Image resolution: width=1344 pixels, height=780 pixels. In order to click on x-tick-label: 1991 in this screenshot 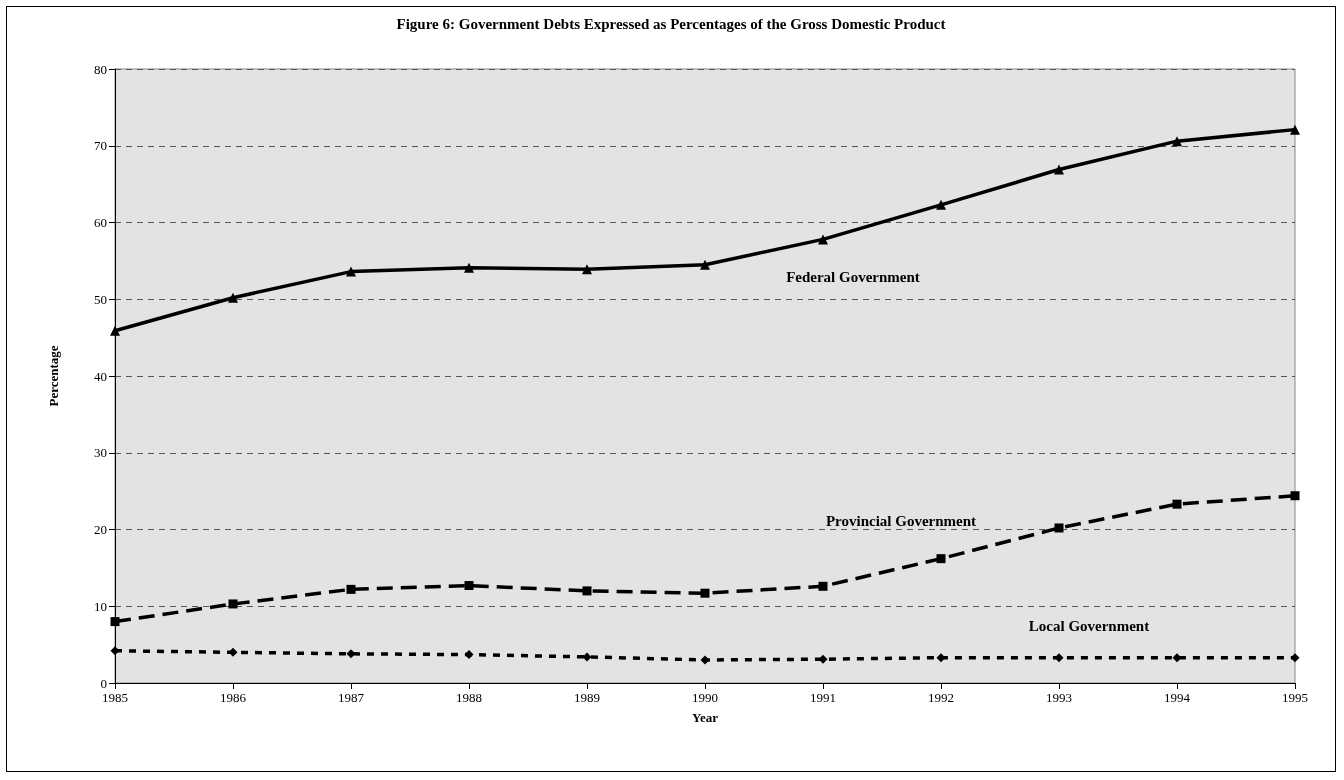, I will do `click(823, 697)`.